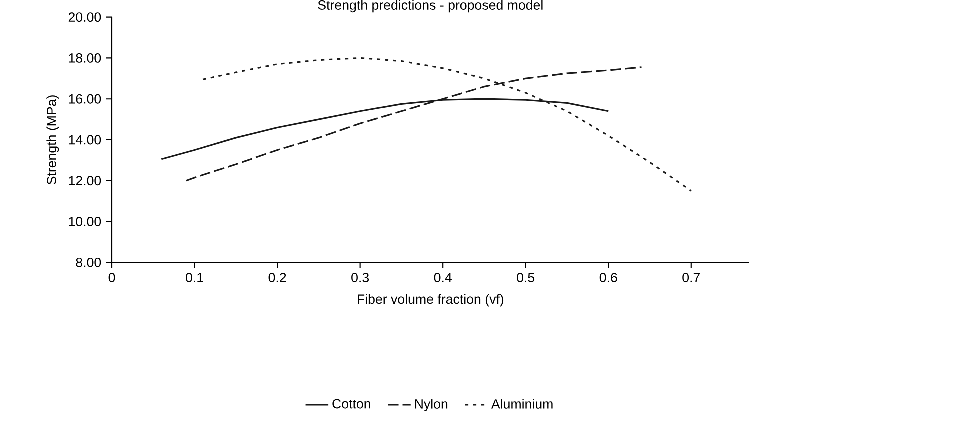 The width and height of the screenshot is (974, 428). Describe the element at coordinates (85, 140) in the screenshot. I see `y-tick-label: 14.00` at that location.